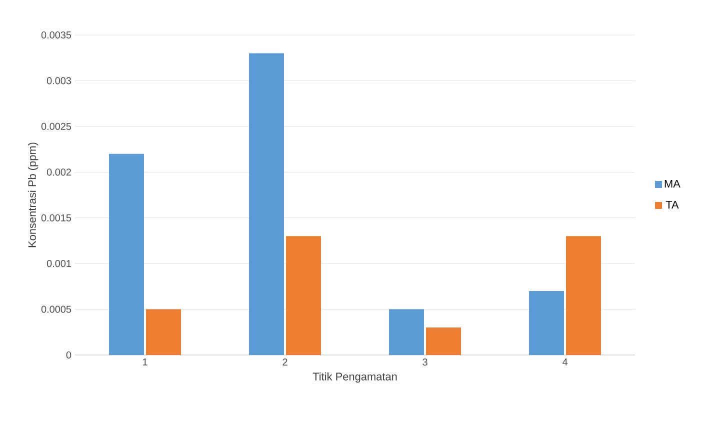  I want to click on y-tick-label: 0.0005, so click(56, 309).